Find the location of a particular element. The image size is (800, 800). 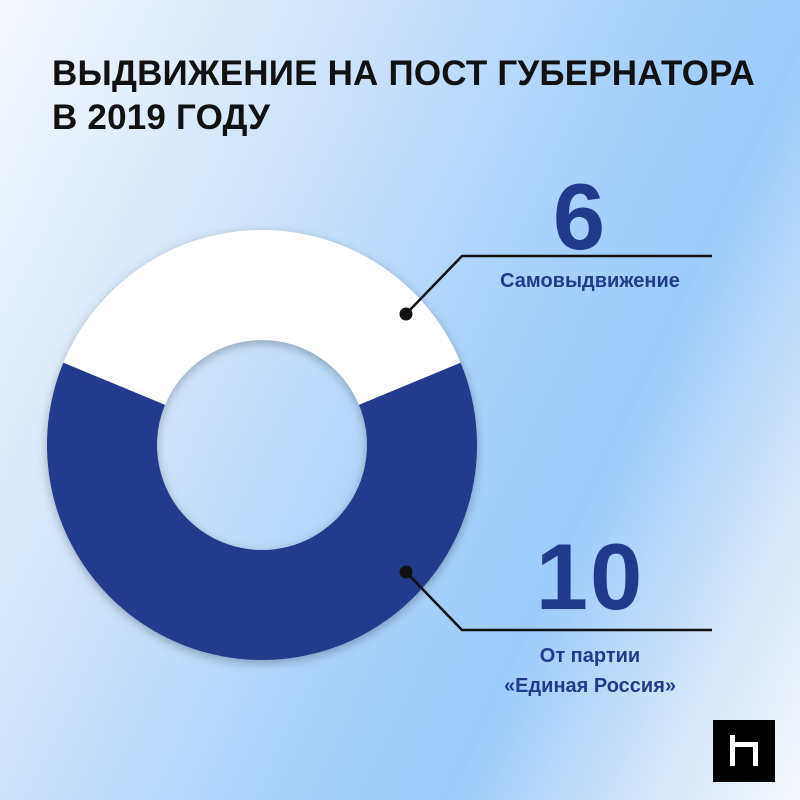

category-label-self-nominated: Самовыдвижение is located at coordinates (590, 281).